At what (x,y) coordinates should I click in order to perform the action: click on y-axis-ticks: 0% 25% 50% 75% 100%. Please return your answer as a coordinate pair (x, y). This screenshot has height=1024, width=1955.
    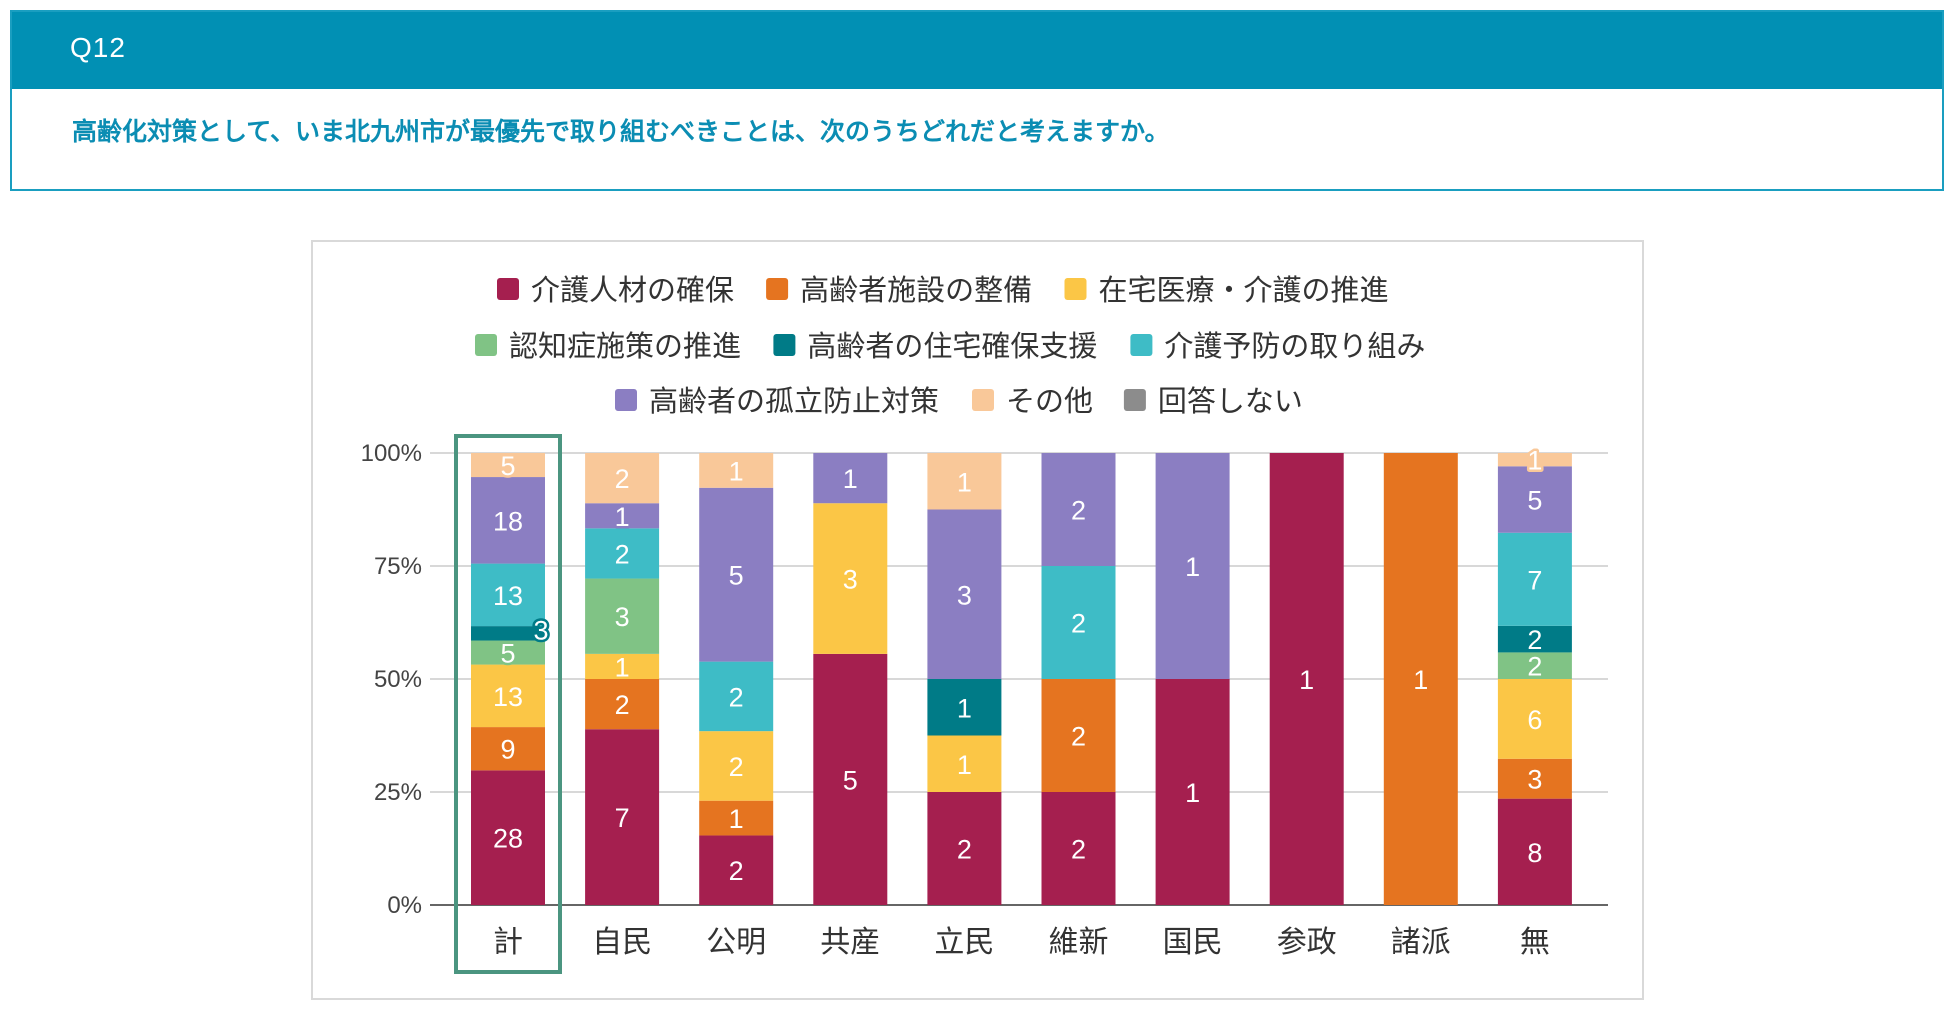
    Looking at the image, I should click on (391, 679).